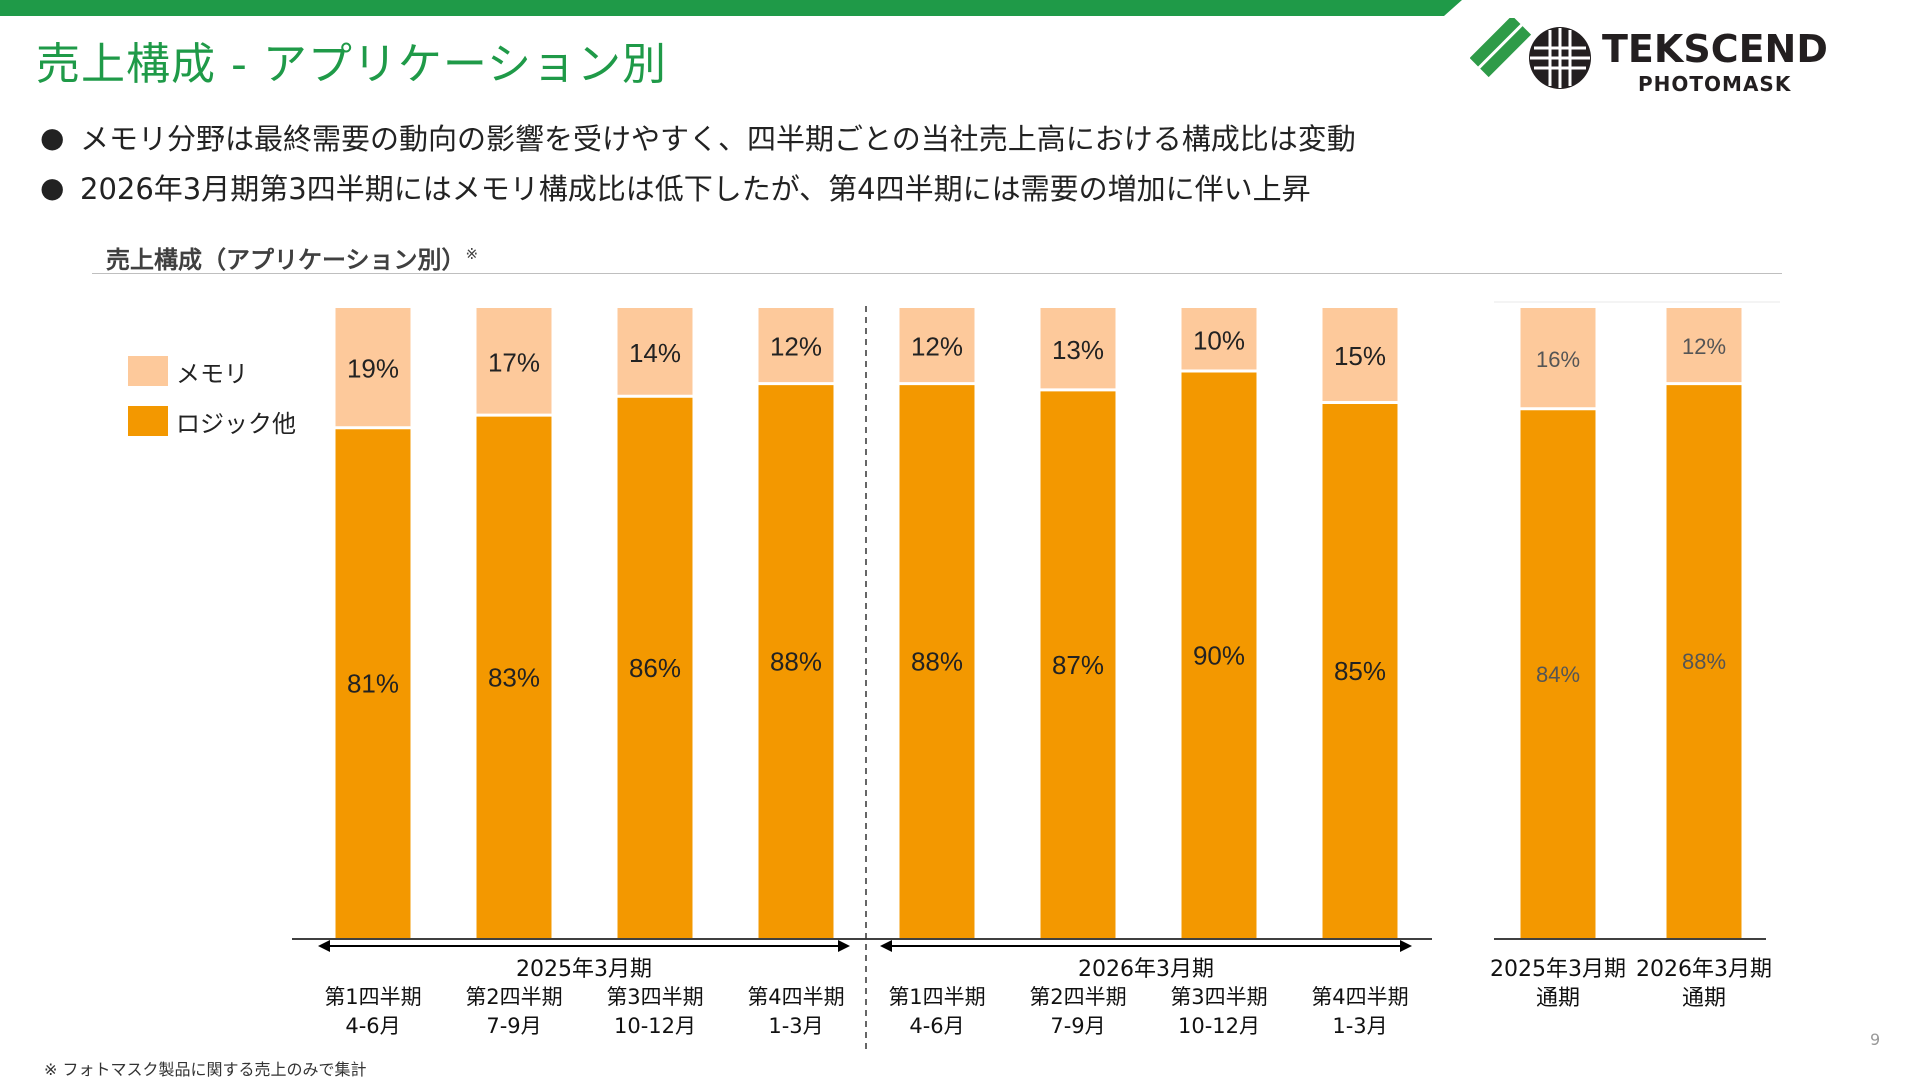  Describe the element at coordinates (1875, 1039) in the screenshot. I see `page-number: 9` at that location.